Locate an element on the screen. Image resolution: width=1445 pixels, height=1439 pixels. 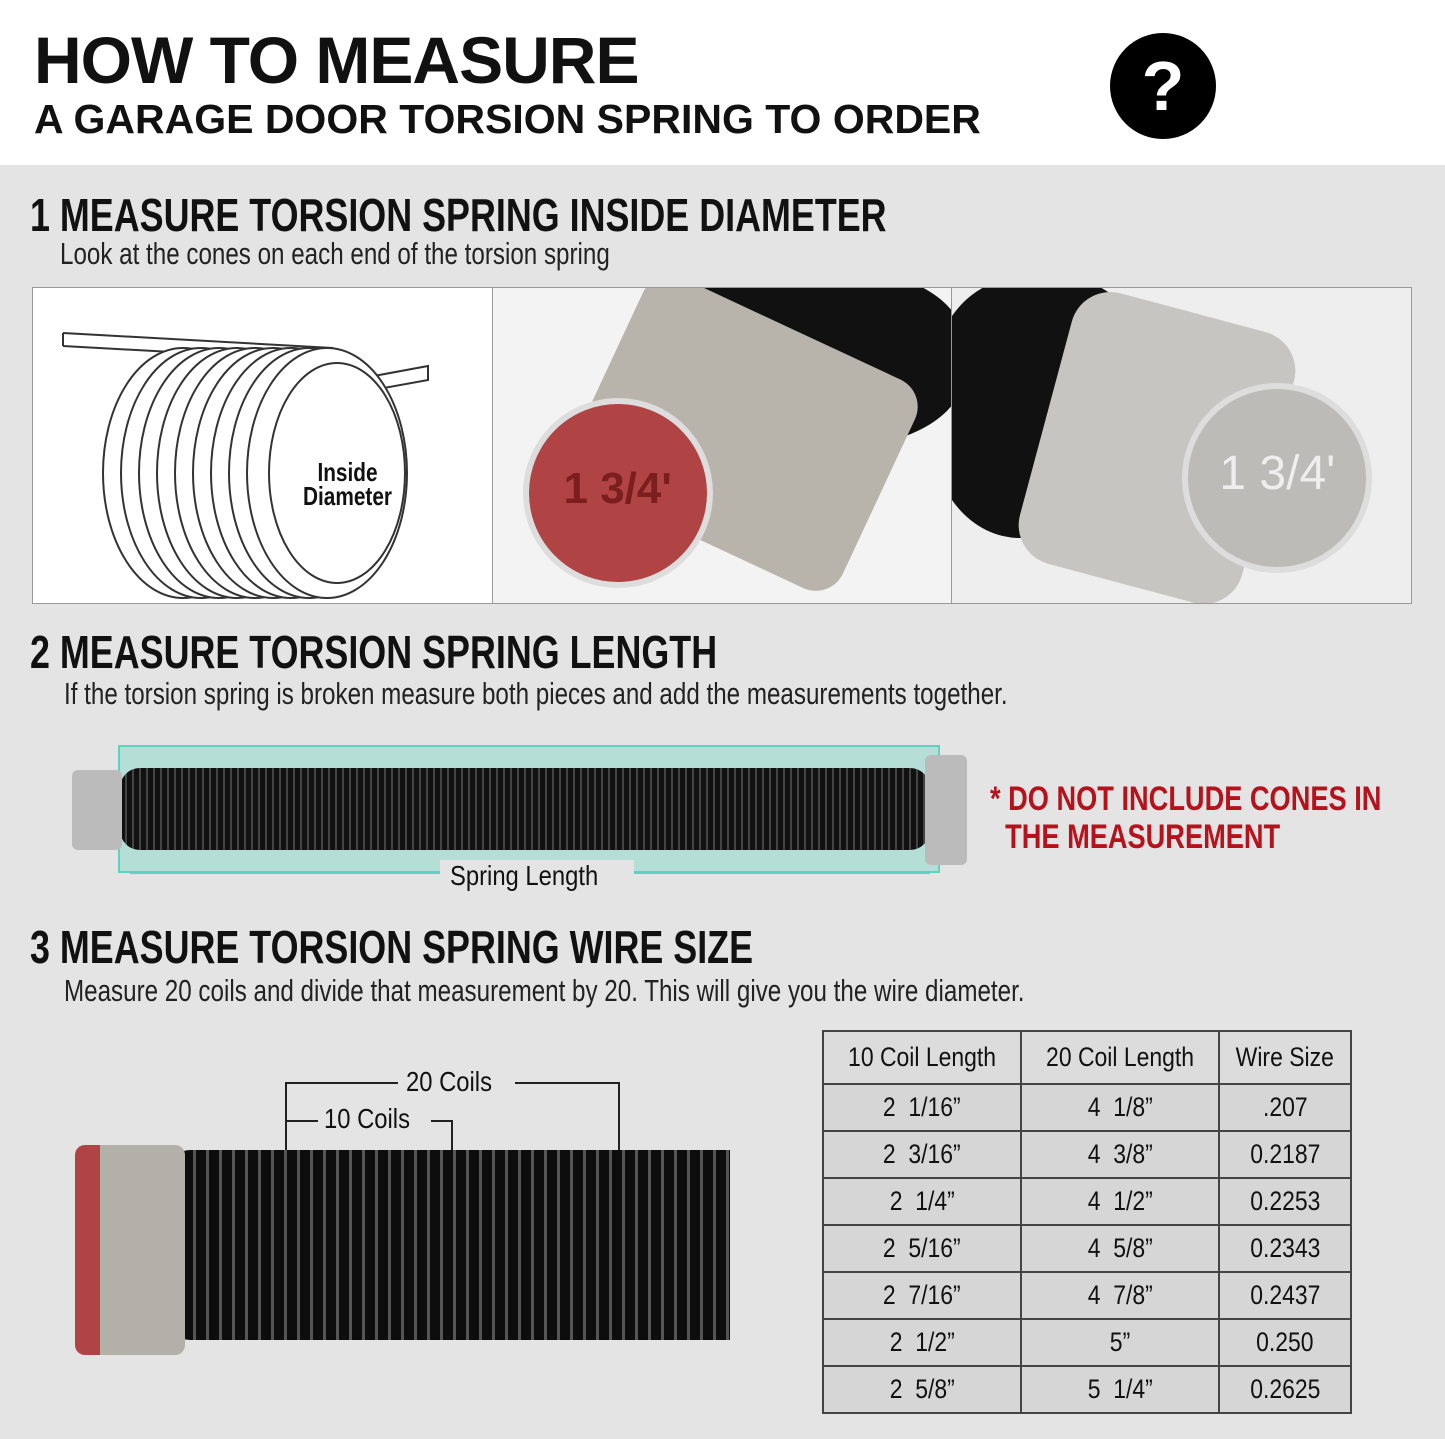
table-row: 2 1/16” 4 1/8” .207 is located at coordinates (1087, 1107).